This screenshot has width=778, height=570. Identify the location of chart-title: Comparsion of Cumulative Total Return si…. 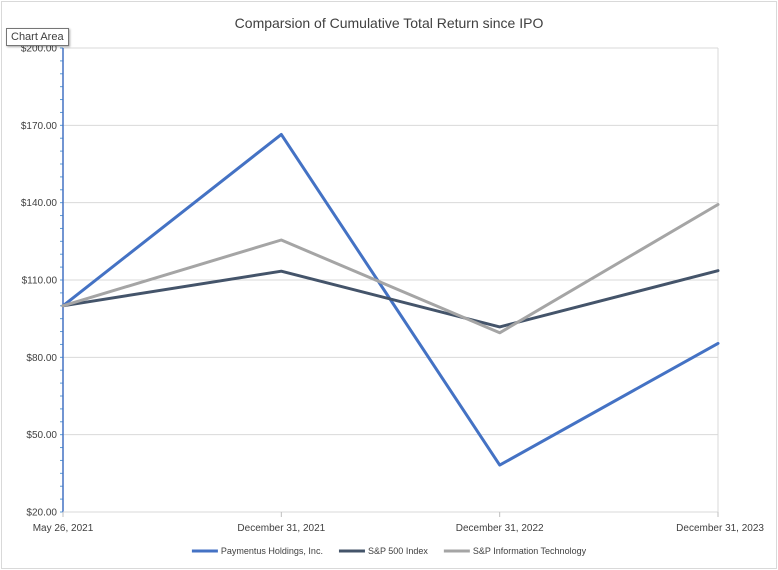
(389, 23).